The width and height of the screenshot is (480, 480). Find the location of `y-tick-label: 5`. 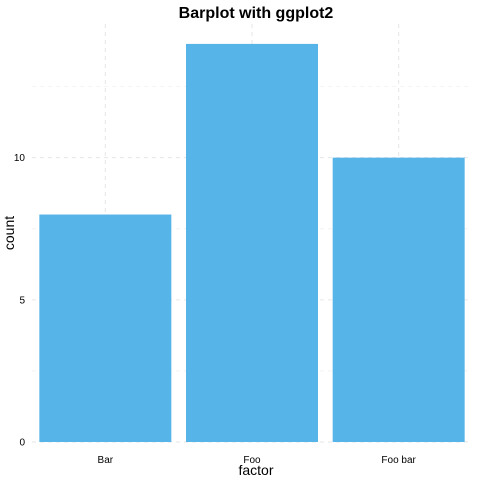

y-tick-label: 5 is located at coordinates (22, 300).